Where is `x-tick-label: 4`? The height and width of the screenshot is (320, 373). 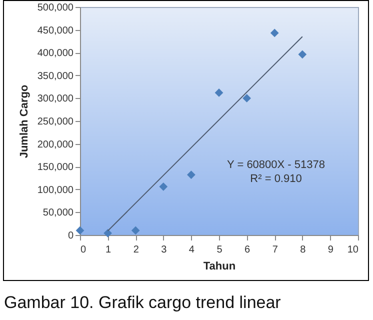 x-tick-label: 4 is located at coordinates (191, 250).